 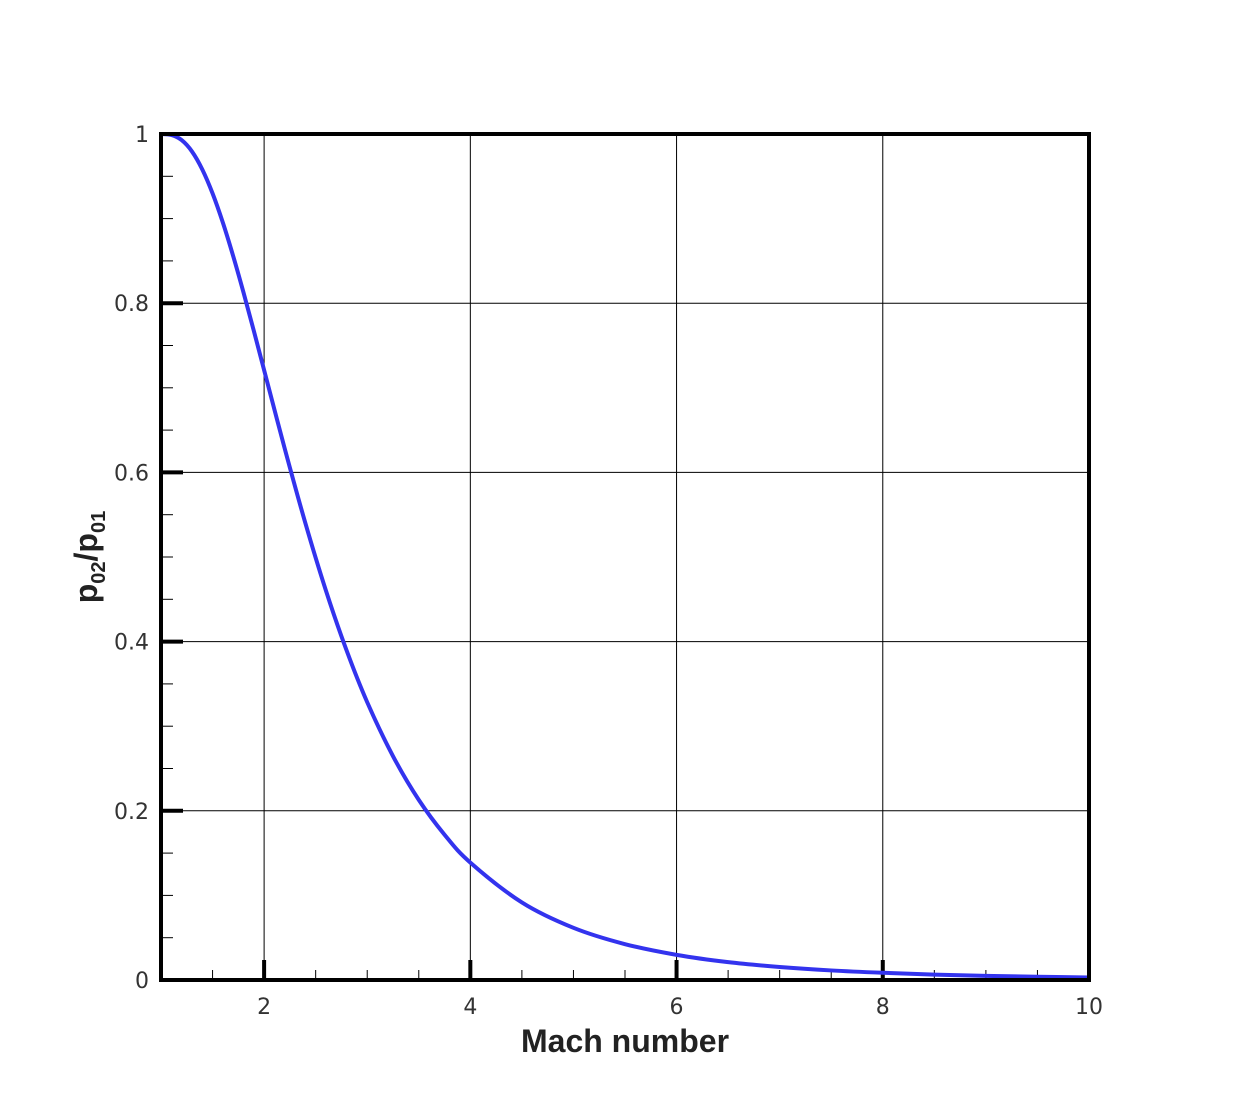 What do you see at coordinates (99, 522) in the screenshot?
I see `y-axis-title-sub2: 01` at bounding box center [99, 522].